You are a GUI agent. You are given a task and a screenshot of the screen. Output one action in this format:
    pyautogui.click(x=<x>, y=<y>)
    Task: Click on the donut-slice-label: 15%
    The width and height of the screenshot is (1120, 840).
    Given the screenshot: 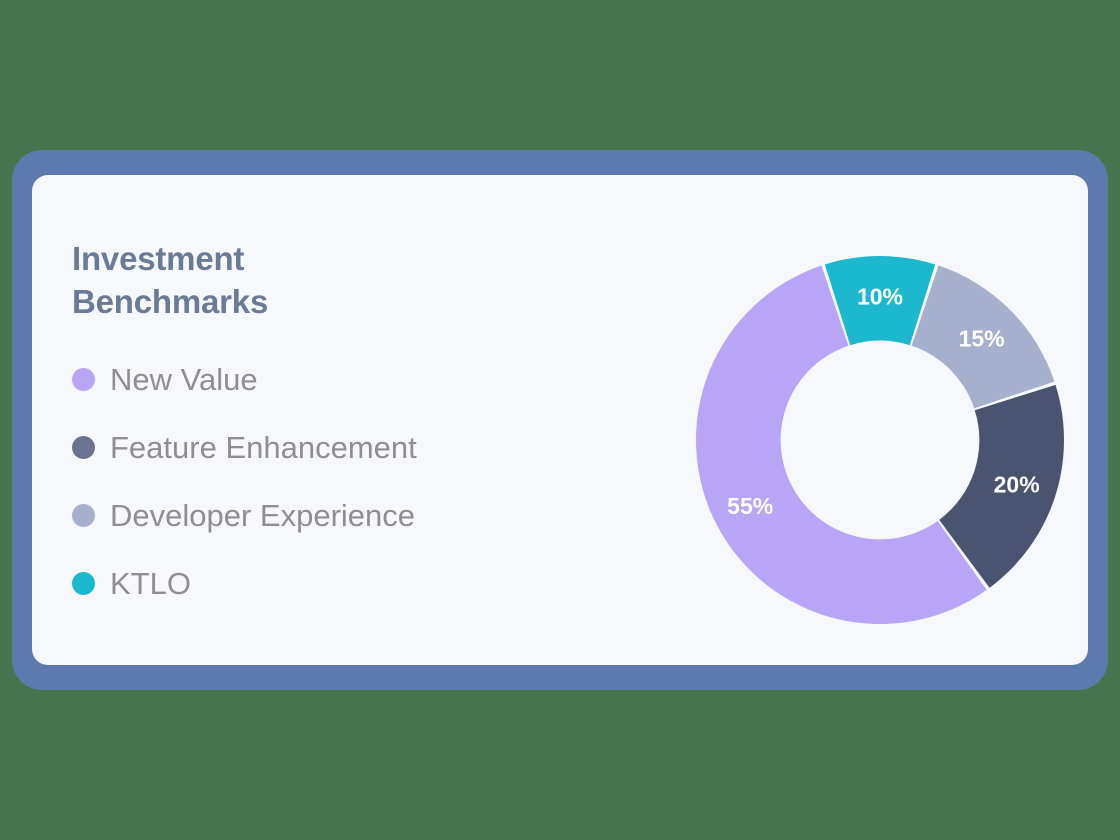 What is the action you would take?
    pyautogui.click(x=982, y=338)
    